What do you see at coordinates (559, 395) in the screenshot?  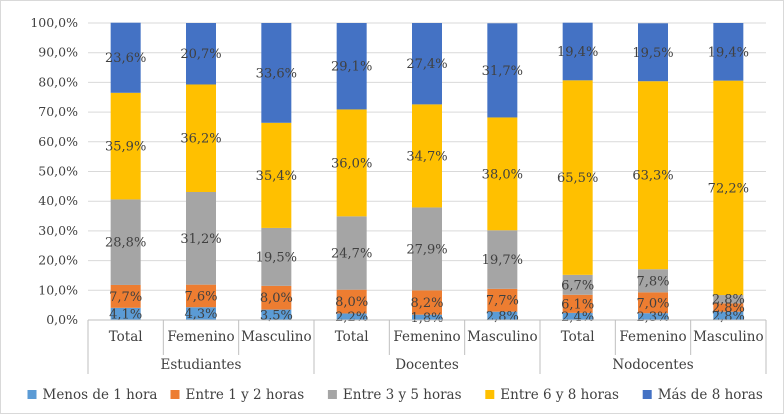 I see `legend-label: Entre 6 y 8 horas` at bounding box center [559, 395].